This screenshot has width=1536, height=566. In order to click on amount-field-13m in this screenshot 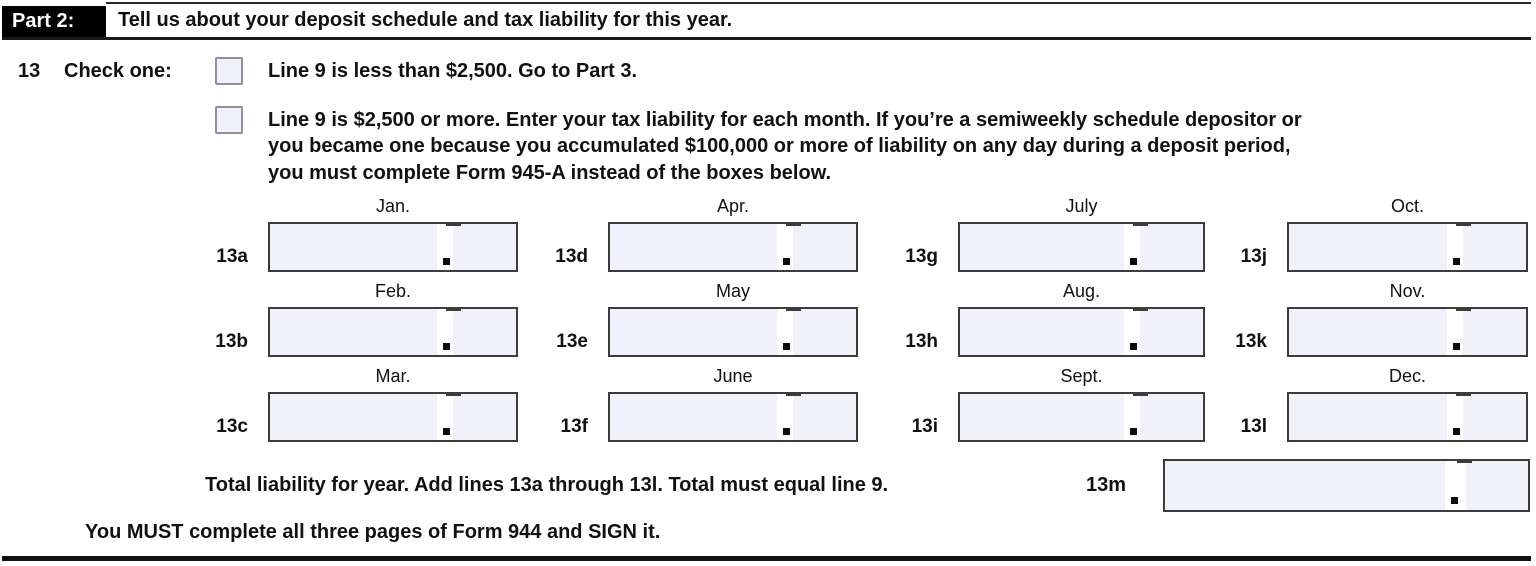, I will do `click(1346, 485)`.